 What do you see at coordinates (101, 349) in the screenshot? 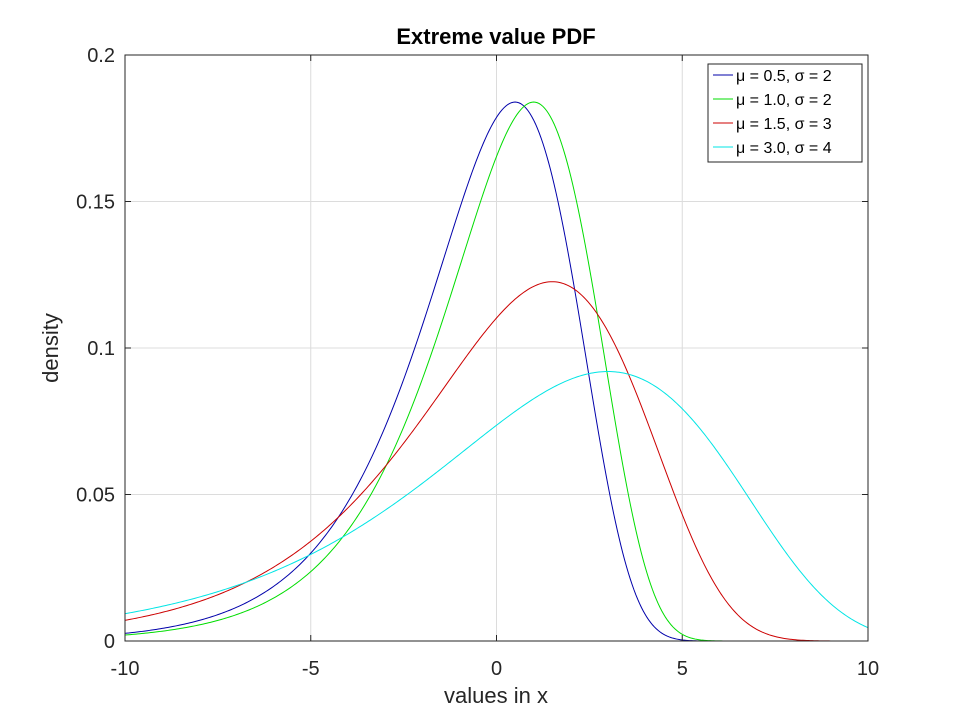
I see `y-tick-label: 0.1` at bounding box center [101, 349].